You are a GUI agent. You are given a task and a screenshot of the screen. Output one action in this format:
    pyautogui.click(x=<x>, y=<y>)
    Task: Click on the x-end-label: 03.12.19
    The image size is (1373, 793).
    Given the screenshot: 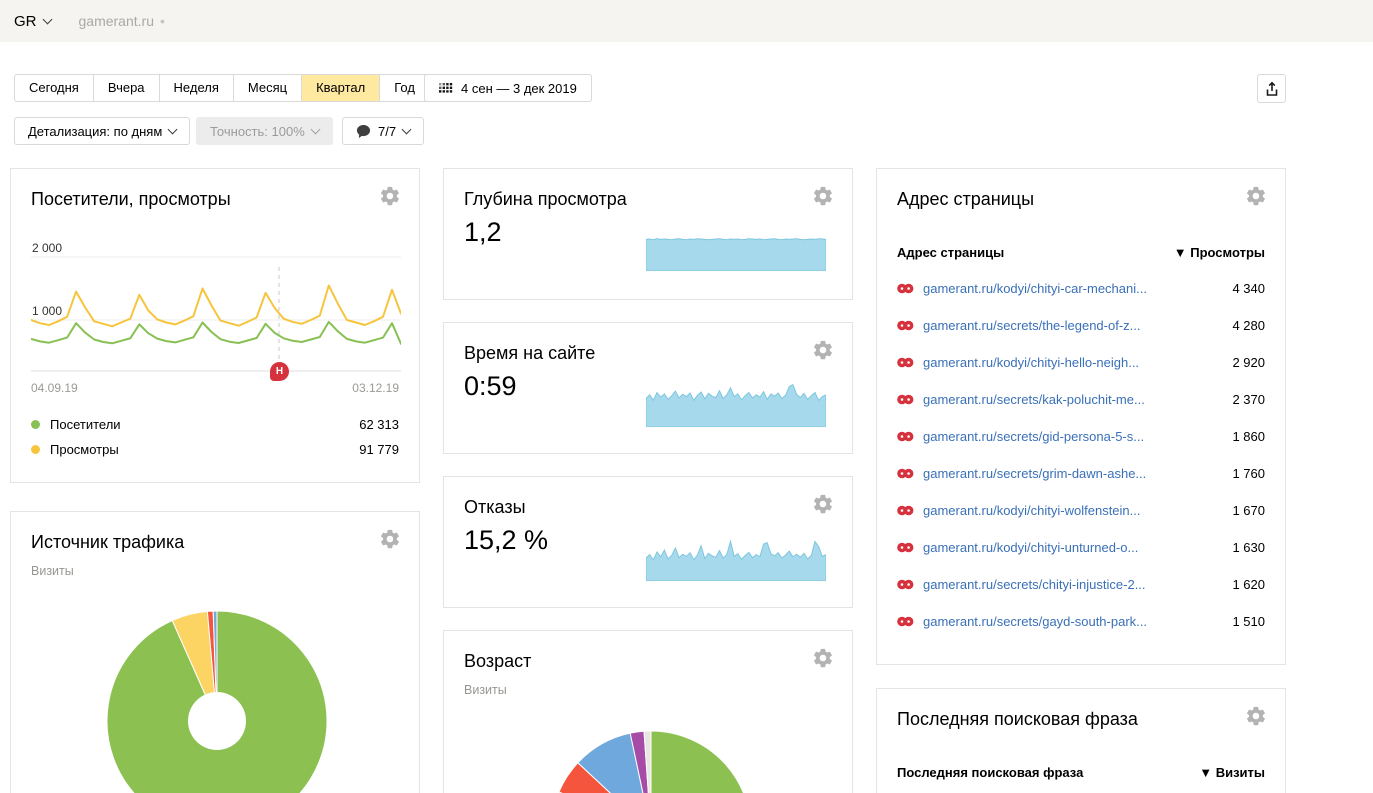 What is the action you would take?
    pyautogui.click(x=375, y=388)
    